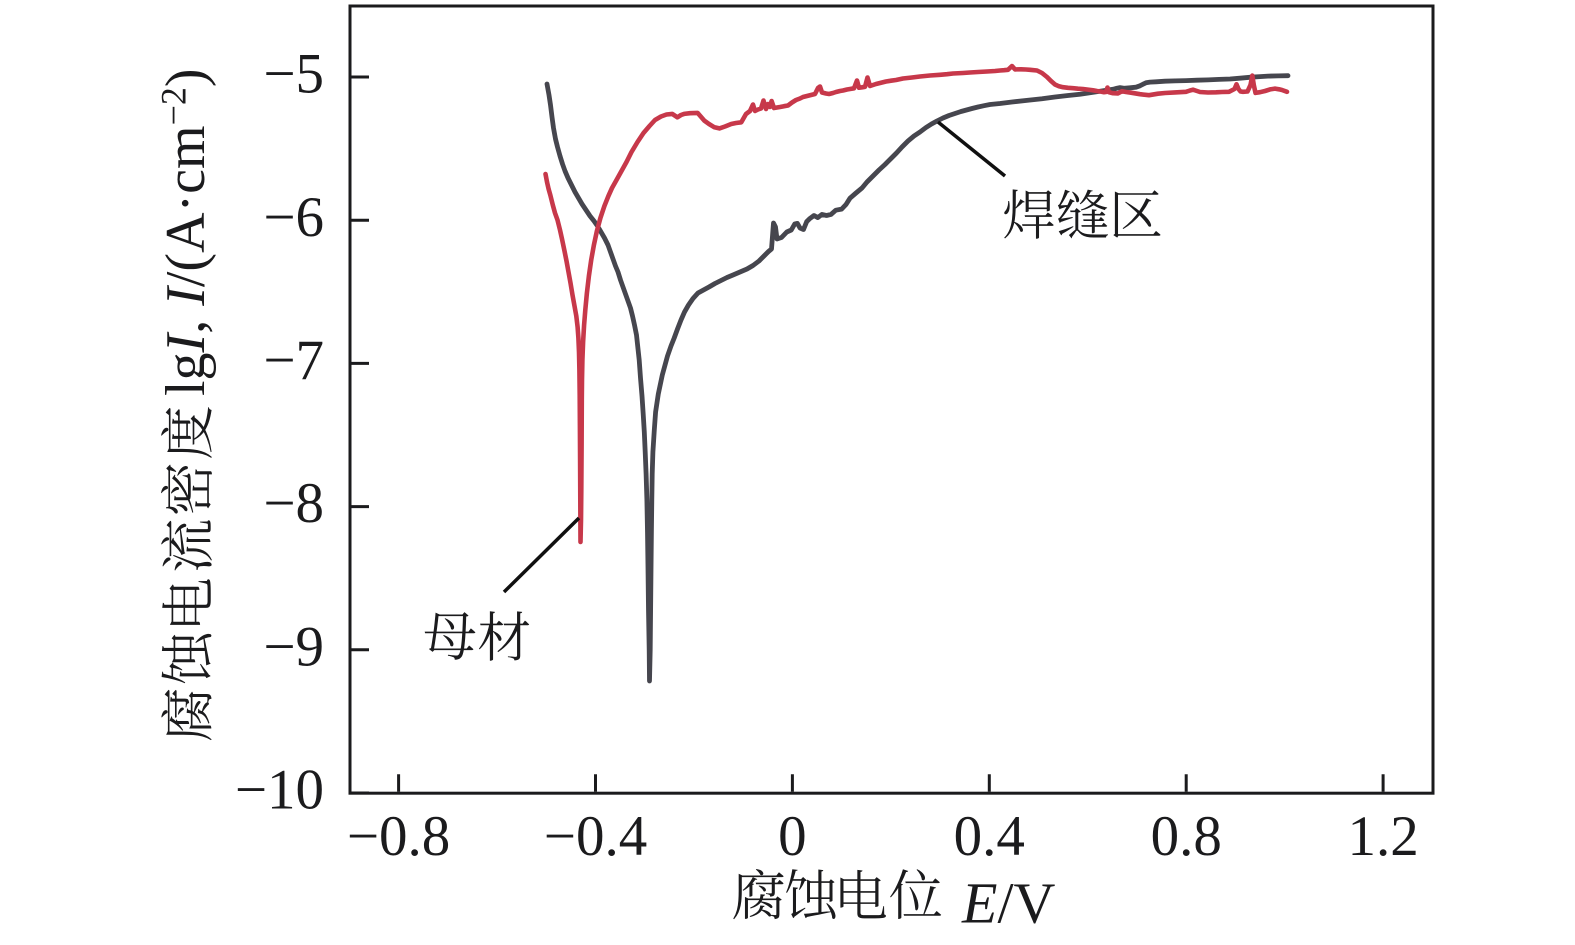 The height and width of the screenshot is (945, 1575). What do you see at coordinates (792, 836) in the screenshot?
I see `svg-text: 0` at bounding box center [792, 836].